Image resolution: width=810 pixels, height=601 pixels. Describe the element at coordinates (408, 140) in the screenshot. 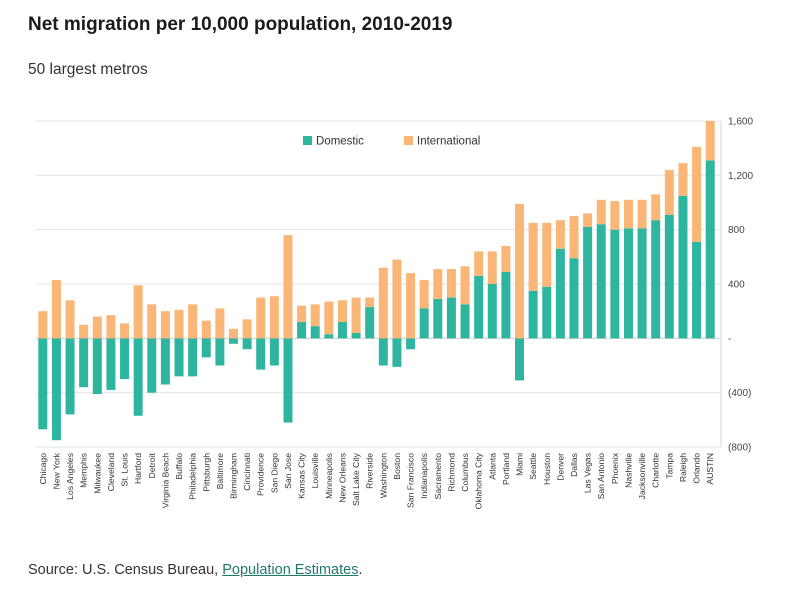

I see `legend-swatch-international` at that location.